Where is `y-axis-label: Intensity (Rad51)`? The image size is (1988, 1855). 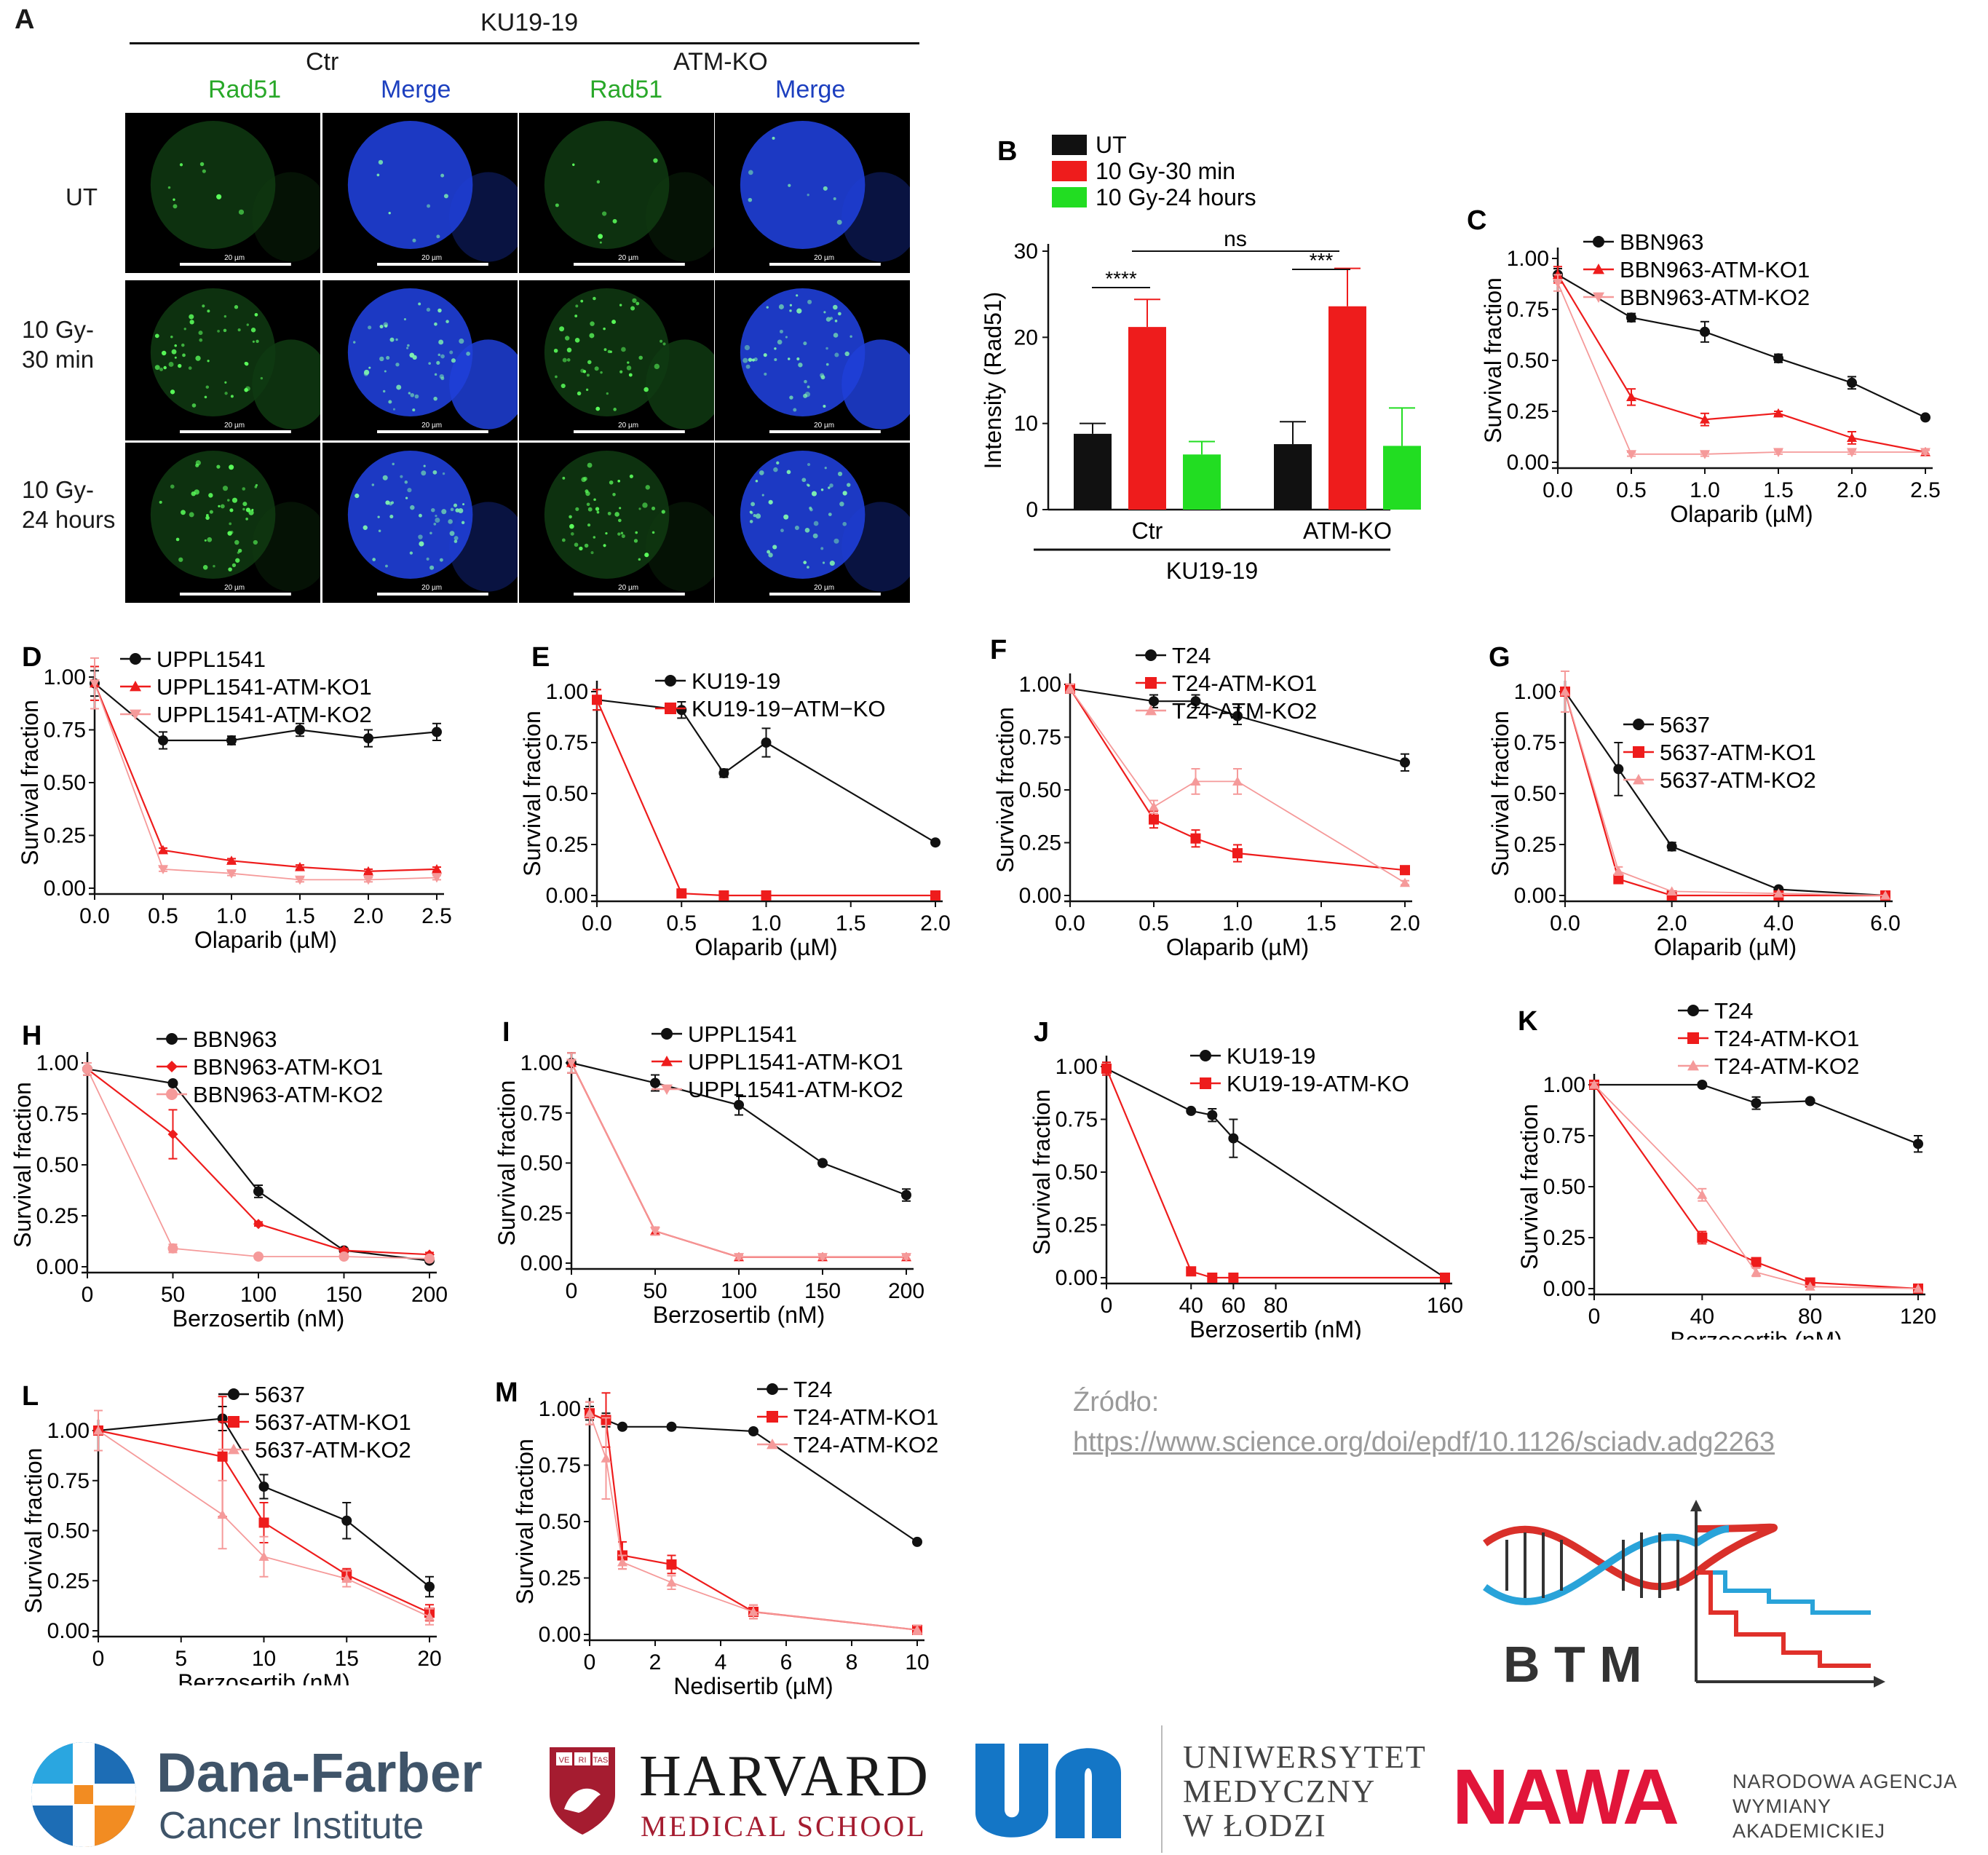
y-axis-label: Intensity (Rad51) is located at coordinates (993, 381).